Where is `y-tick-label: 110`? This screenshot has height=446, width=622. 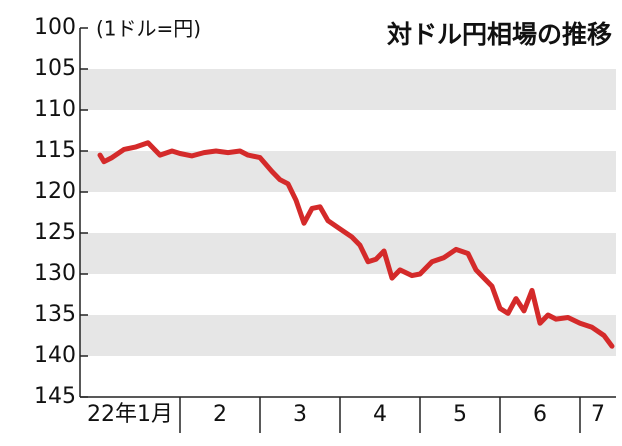 y-tick-label: 110 is located at coordinates (55, 109).